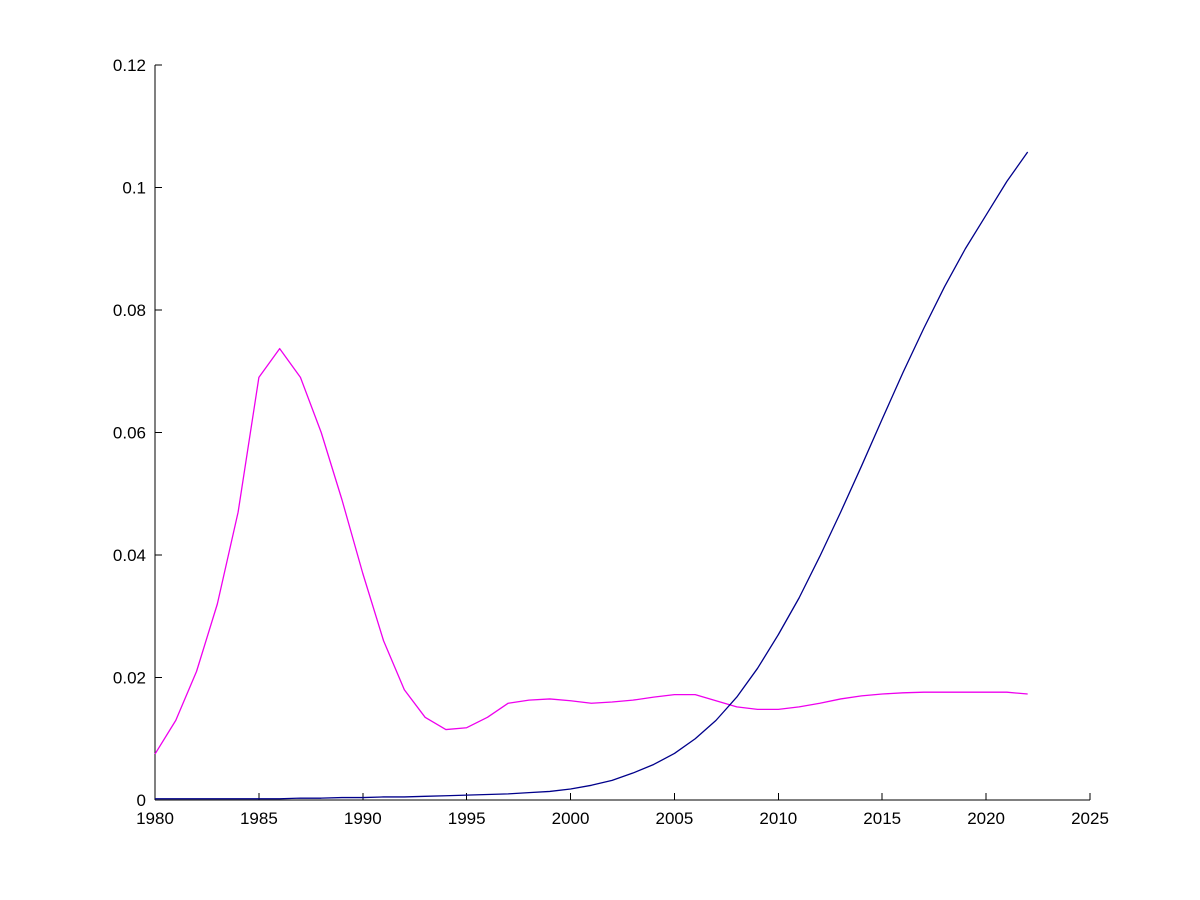 The width and height of the screenshot is (1200, 900). Describe the element at coordinates (129, 678) in the screenshot. I see `y-tick-label: 0.02` at that location.